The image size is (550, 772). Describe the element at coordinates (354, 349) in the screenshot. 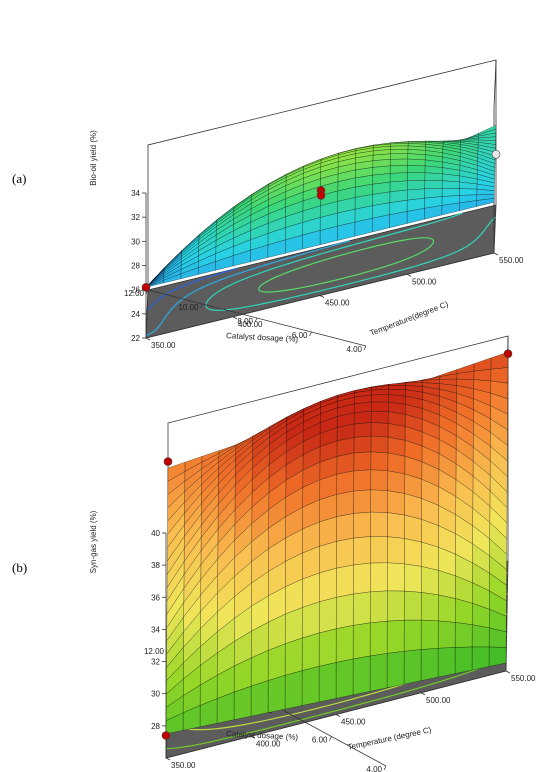

I see `y-tick-label: 4.00` at that location.